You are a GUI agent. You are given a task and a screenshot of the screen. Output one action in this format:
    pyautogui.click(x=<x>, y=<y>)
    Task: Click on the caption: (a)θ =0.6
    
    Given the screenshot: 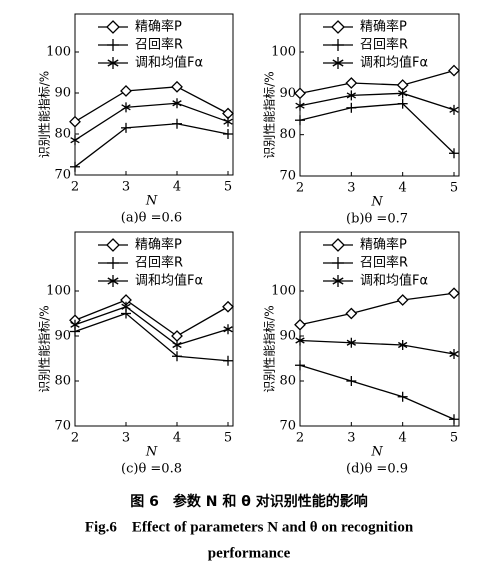 What is the action you would take?
    pyautogui.click(x=151, y=218)
    